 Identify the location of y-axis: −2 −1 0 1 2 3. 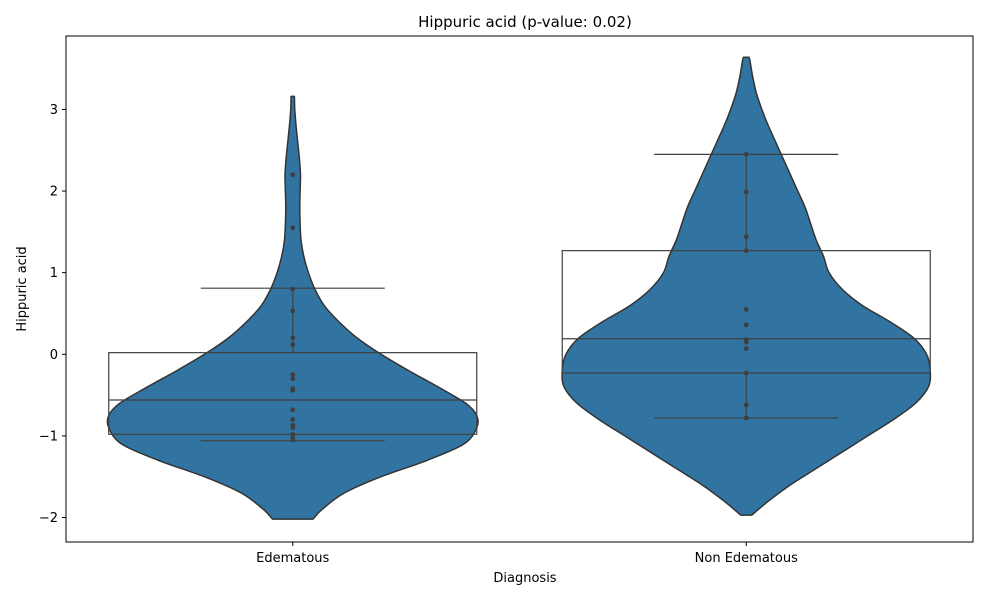
(52, 314).